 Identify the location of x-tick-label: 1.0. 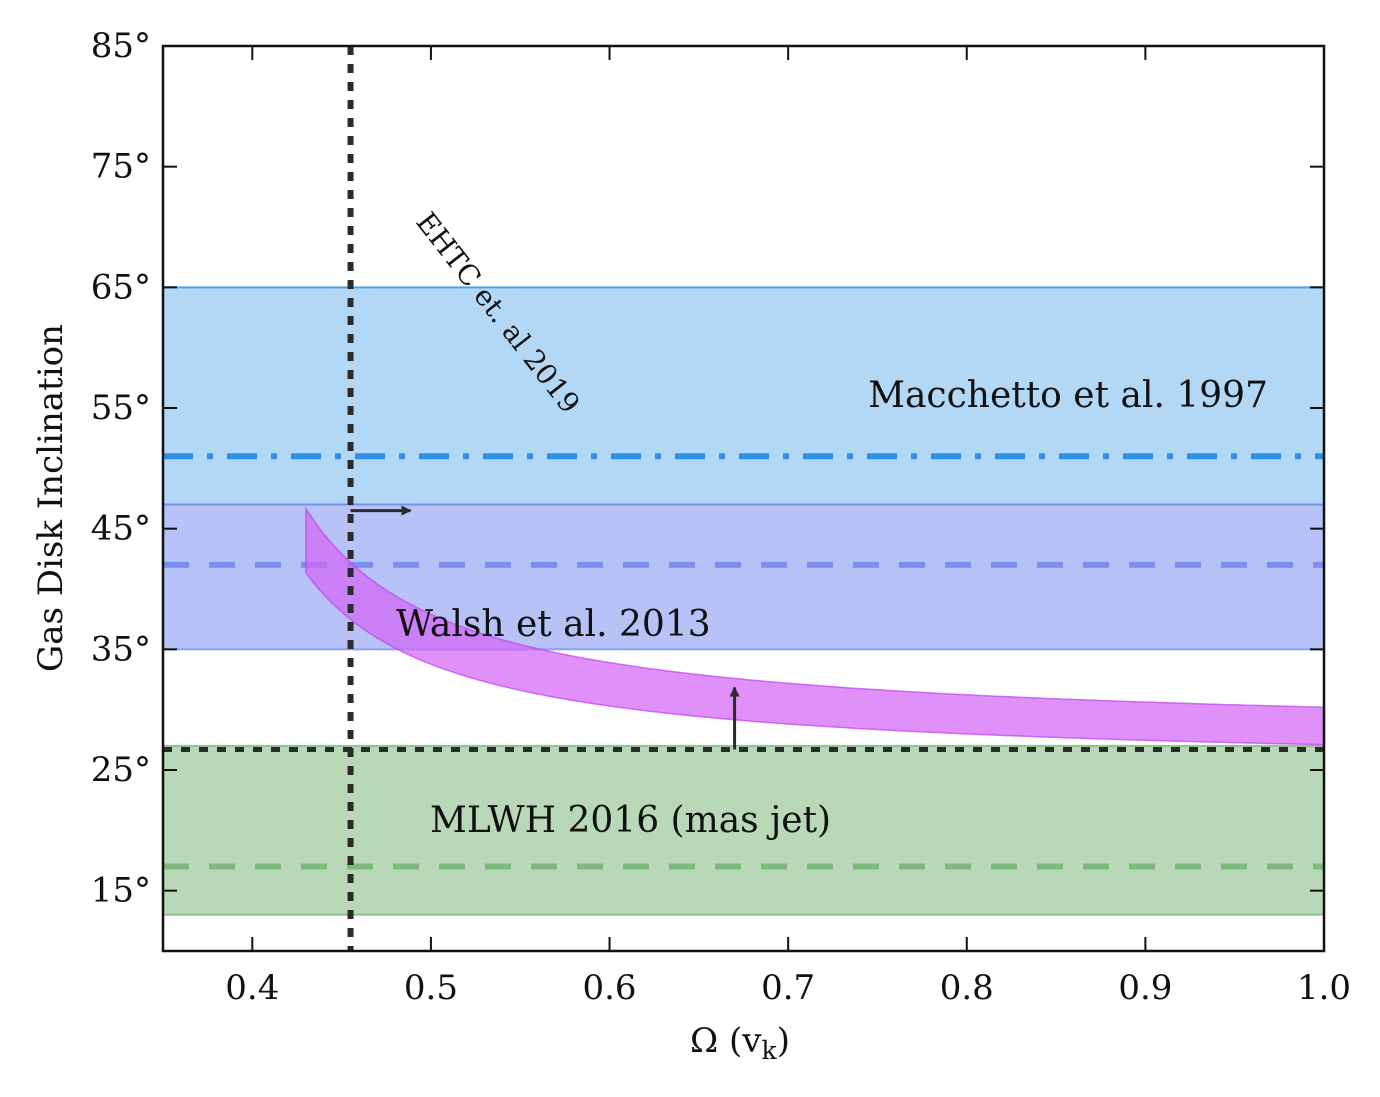
(1324, 988).